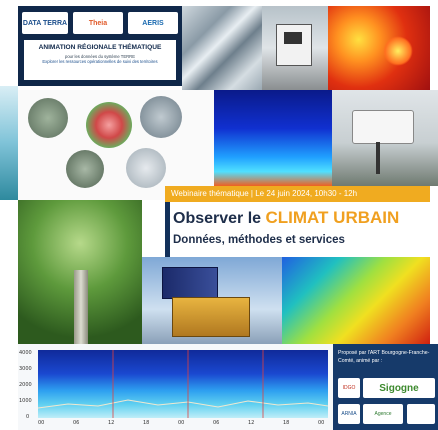 This screenshot has height=430, width=438. What do you see at coordinates (9, 143) in the screenshot?
I see `gradient-strip` at bounding box center [9, 143].